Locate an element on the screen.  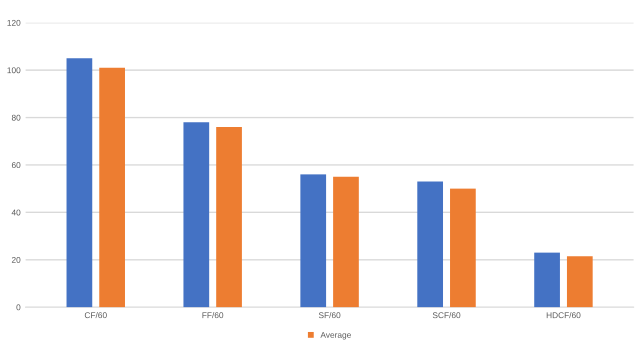
y-tick-label: 60 is located at coordinates (16, 165).